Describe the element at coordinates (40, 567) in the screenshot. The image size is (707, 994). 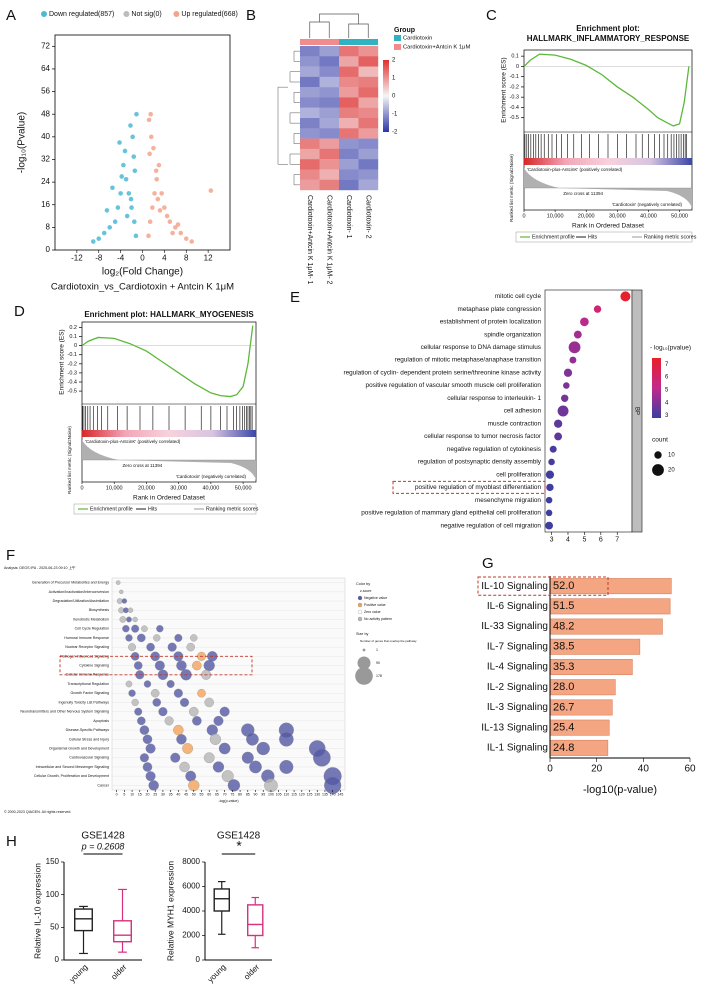
I see `chart-title: Analysis: DEGS IPA - 2025-06-23 09:10 上午` at that location.